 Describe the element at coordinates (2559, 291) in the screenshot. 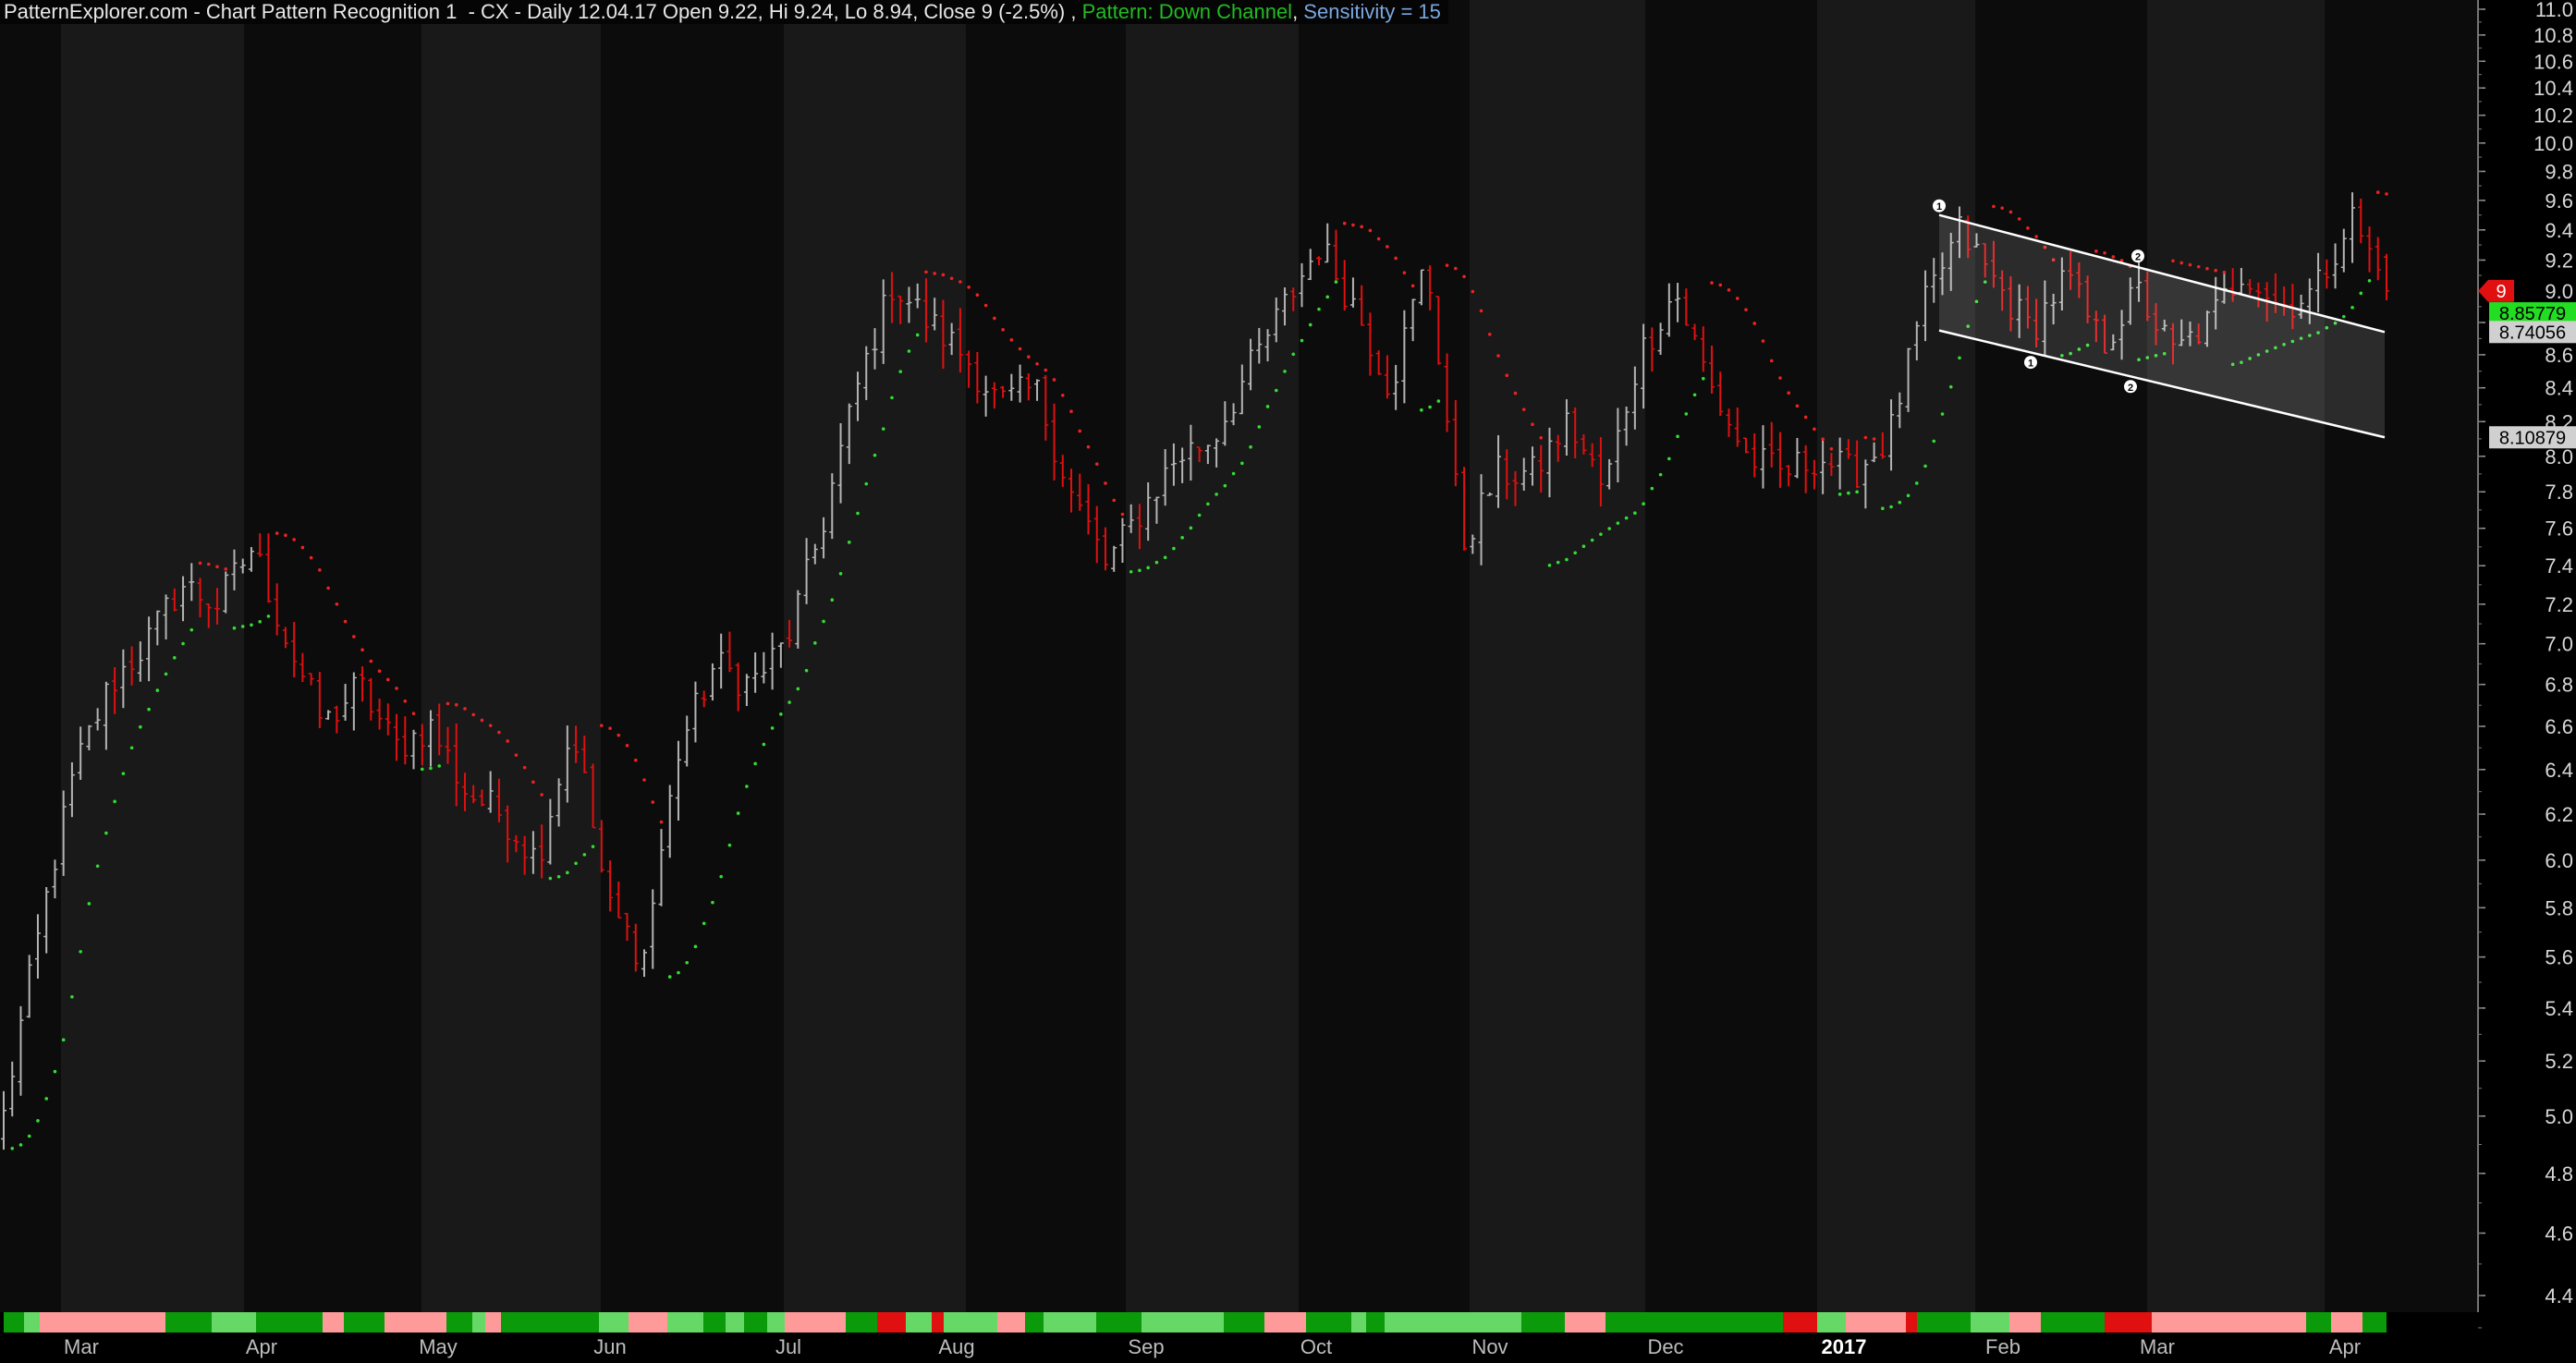

I see `y-tick-label: 9.0` at that location.